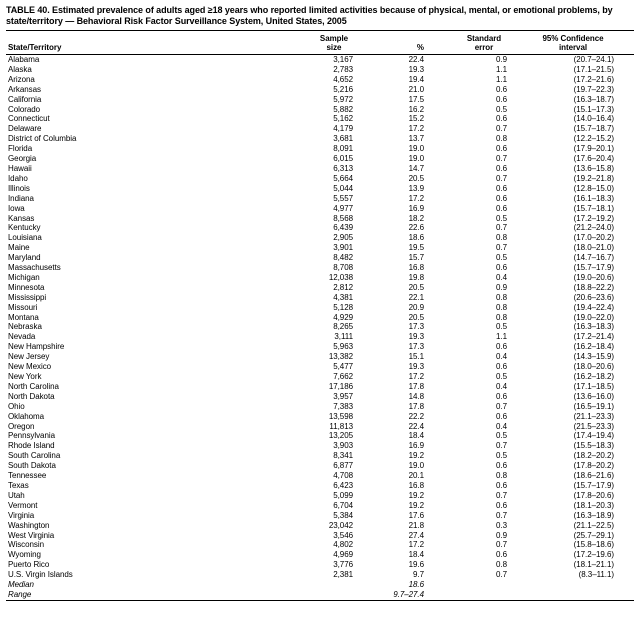 This screenshot has height=625, width=640. Describe the element at coordinates (416, 218) in the screenshot. I see `percent-cell: 18.2` at that location.